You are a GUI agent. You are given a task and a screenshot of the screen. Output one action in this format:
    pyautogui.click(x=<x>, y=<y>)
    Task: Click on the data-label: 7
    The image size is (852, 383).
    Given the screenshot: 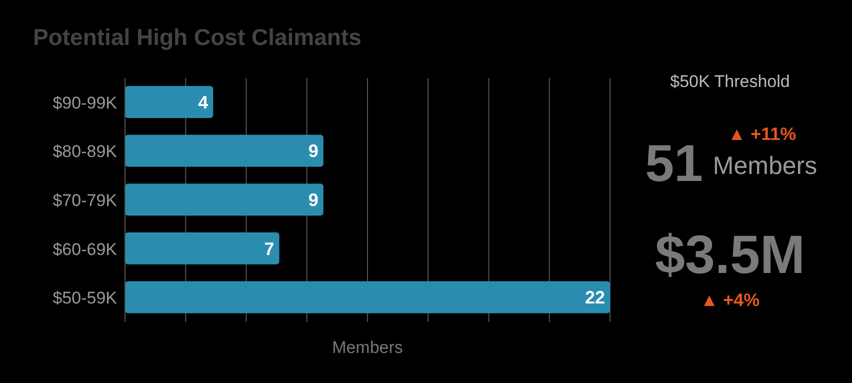 What is the action you would take?
    pyautogui.click(x=269, y=248)
    